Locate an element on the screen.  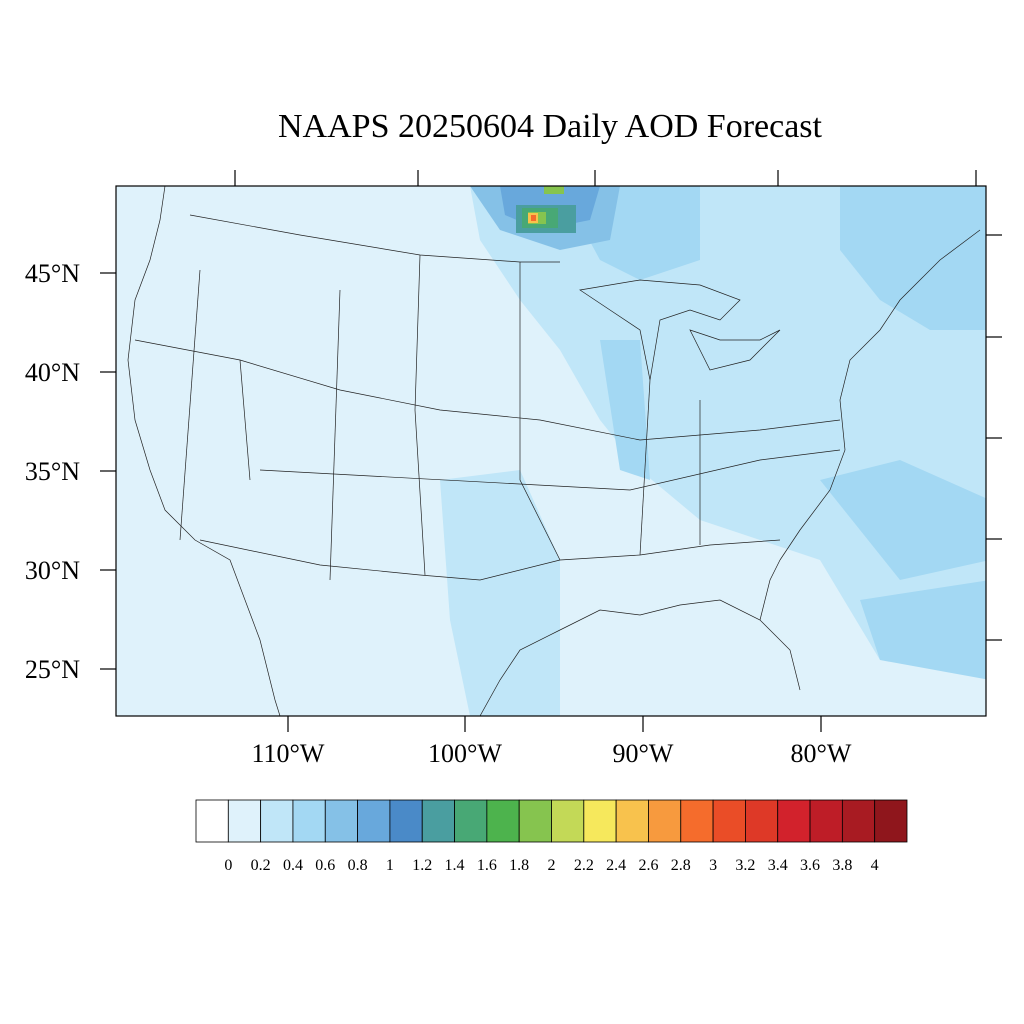
colorbar-label: 2.8 is located at coordinates (681, 865).